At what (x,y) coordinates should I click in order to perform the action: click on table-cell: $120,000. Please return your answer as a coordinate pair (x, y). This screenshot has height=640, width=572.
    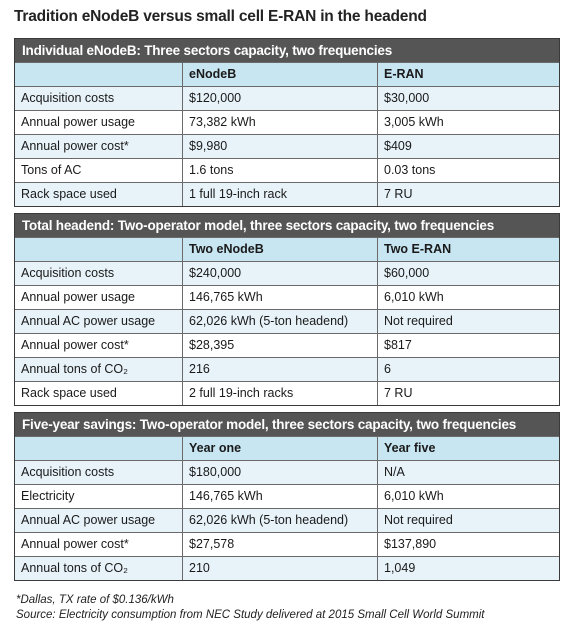
    Looking at the image, I should click on (280, 98).